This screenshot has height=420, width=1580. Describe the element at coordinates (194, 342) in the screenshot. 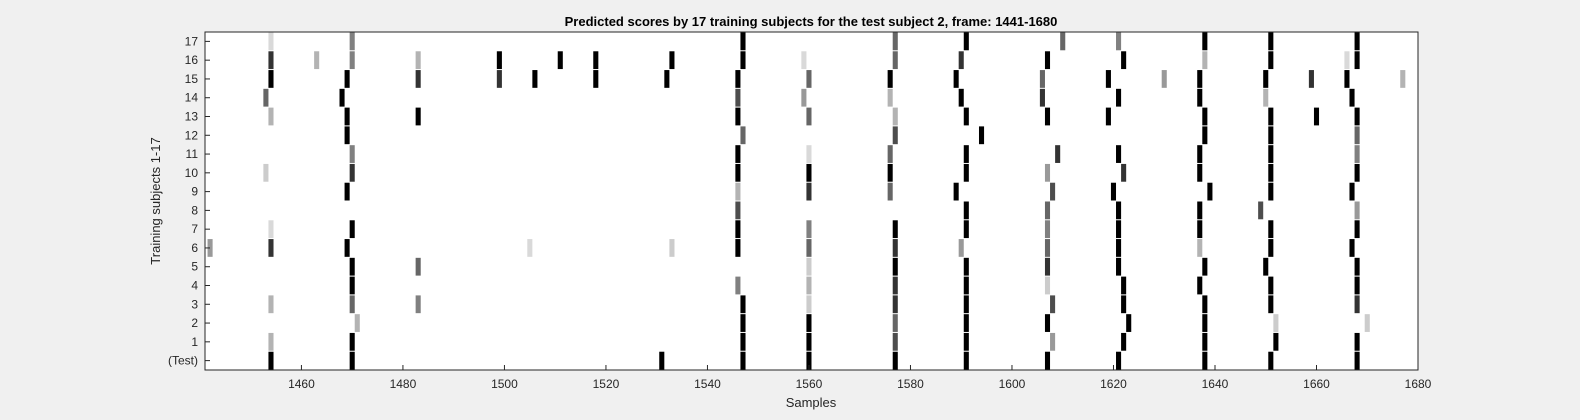

I see `y-tick-label: 1` at that location.